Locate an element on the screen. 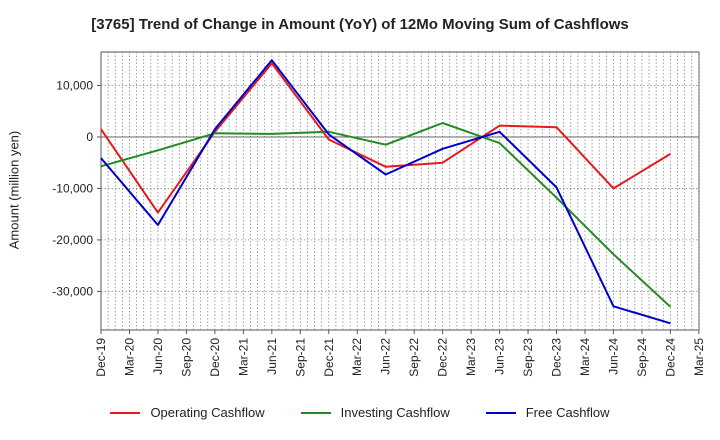  legend-label: Investing Cashflow is located at coordinates (395, 412).